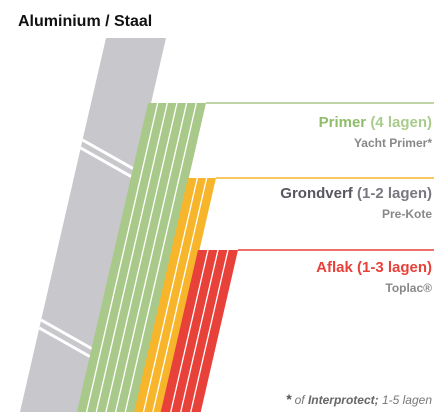 This screenshot has height=412, width=444. I want to click on layer-product: Toplac®, so click(408, 288).